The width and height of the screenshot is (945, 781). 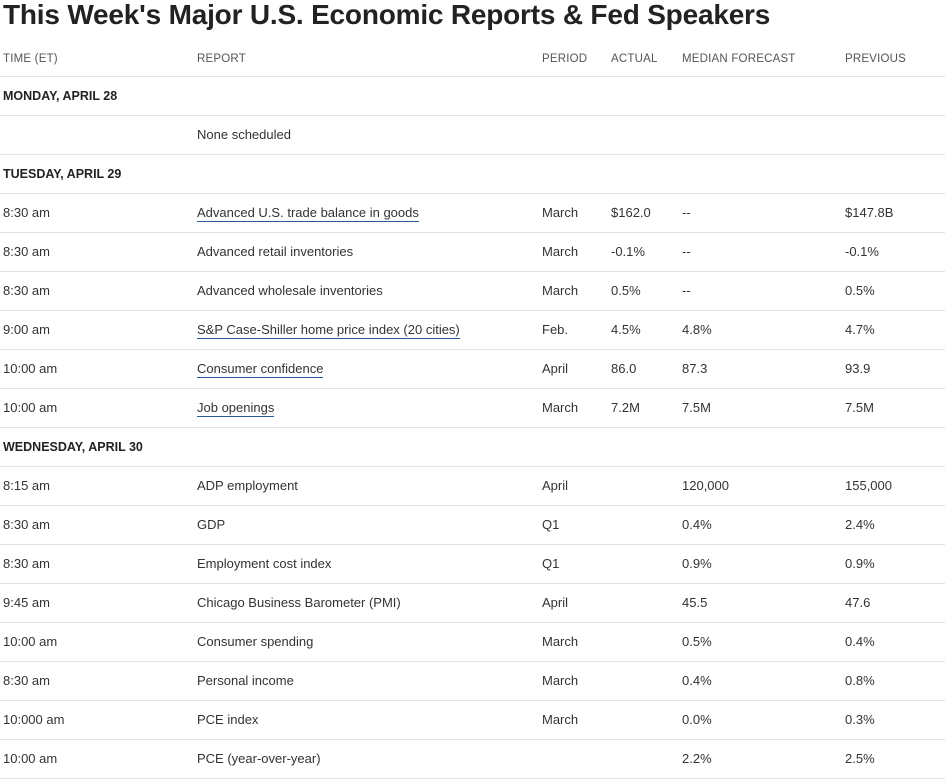 What do you see at coordinates (646, 252) in the screenshot?
I see `row-actual: -0.1%` at bounding box center [646, 252].